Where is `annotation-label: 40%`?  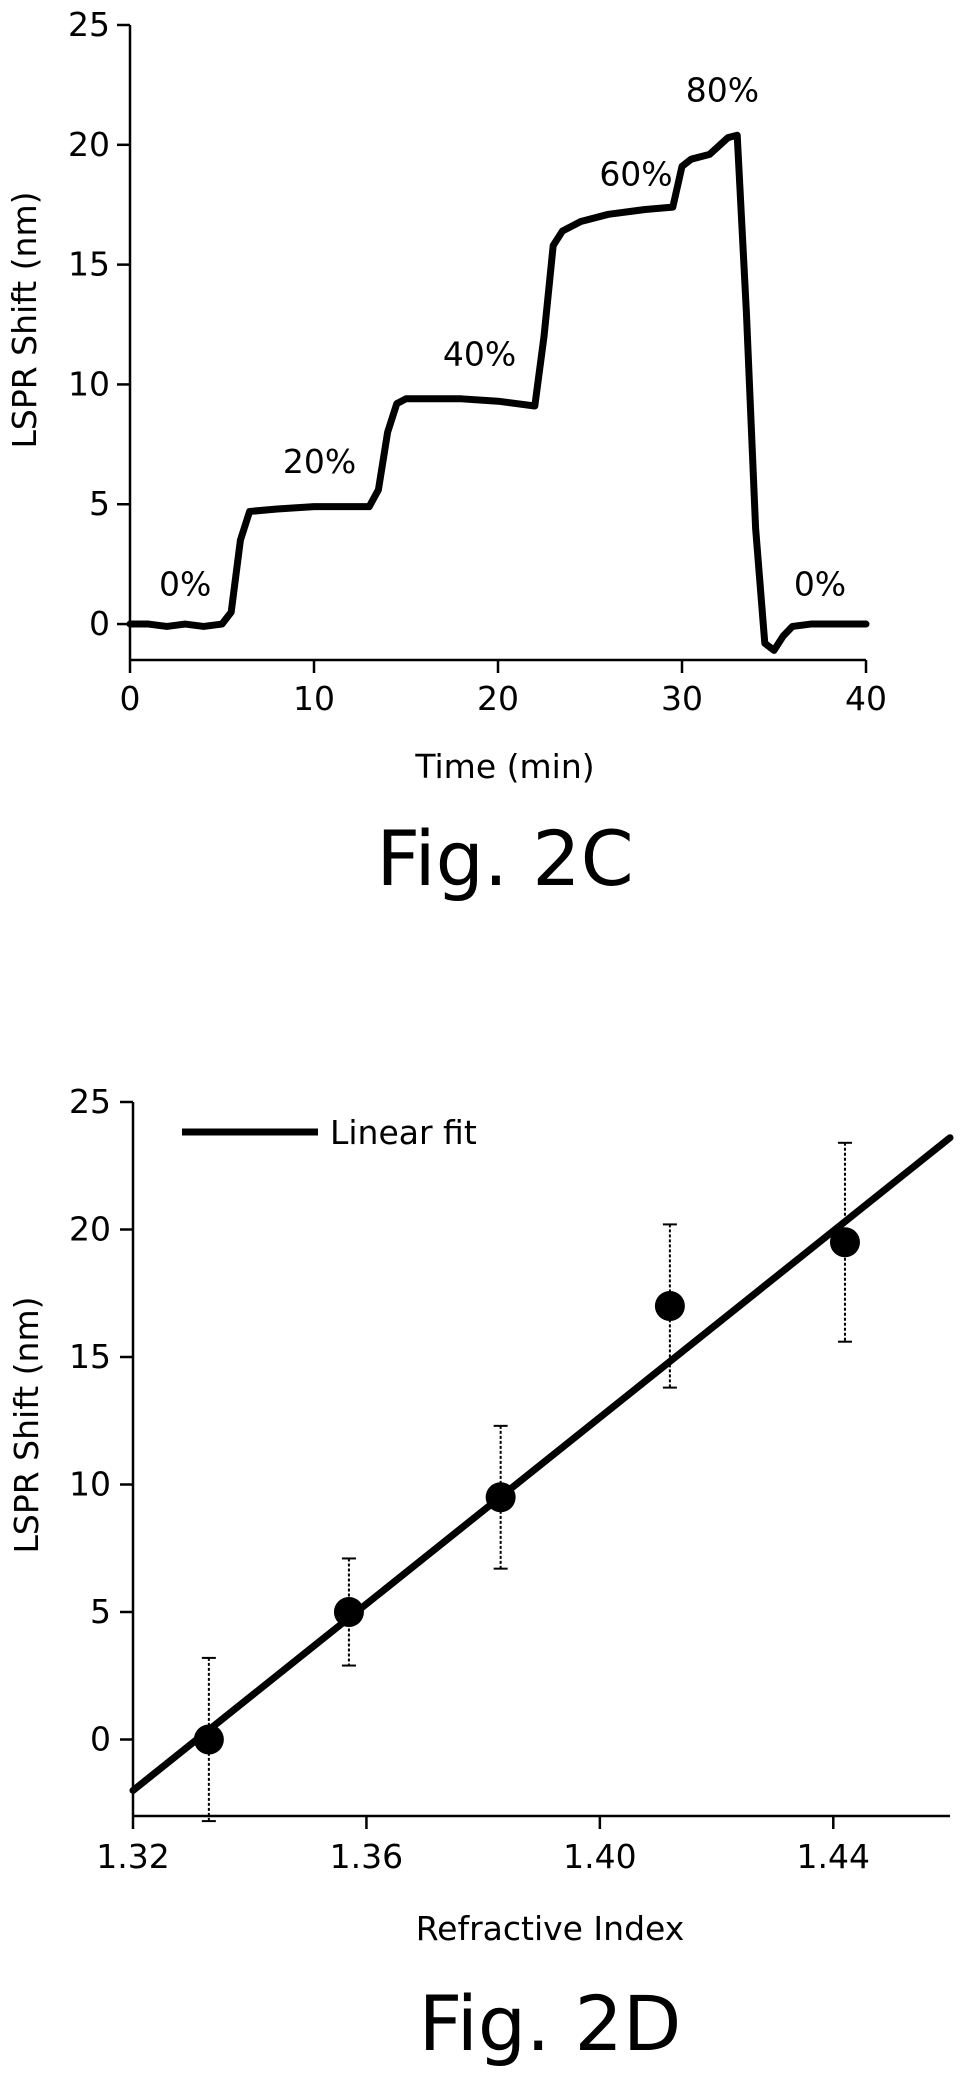 annotation-label: 40% is located at coordinates (479, 353).